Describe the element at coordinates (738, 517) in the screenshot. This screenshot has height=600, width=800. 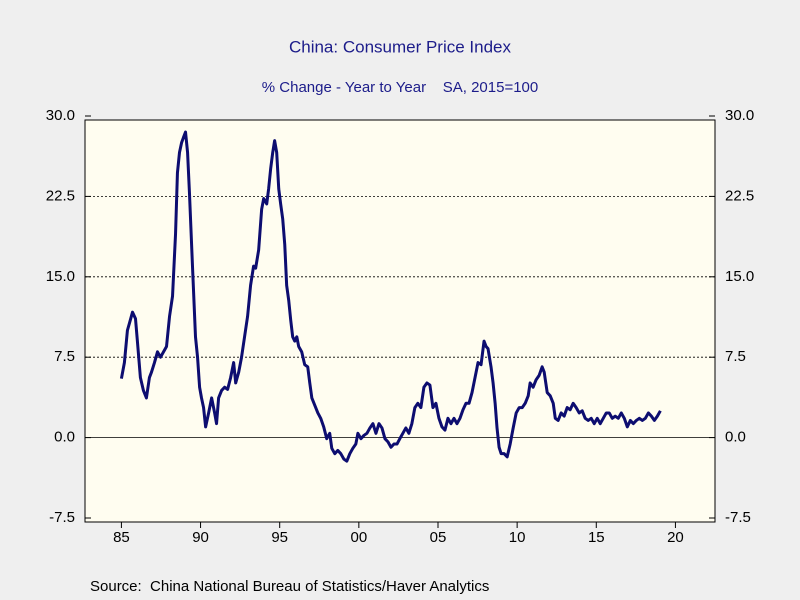
I see `y2-tick-label: -7.5` at that location.